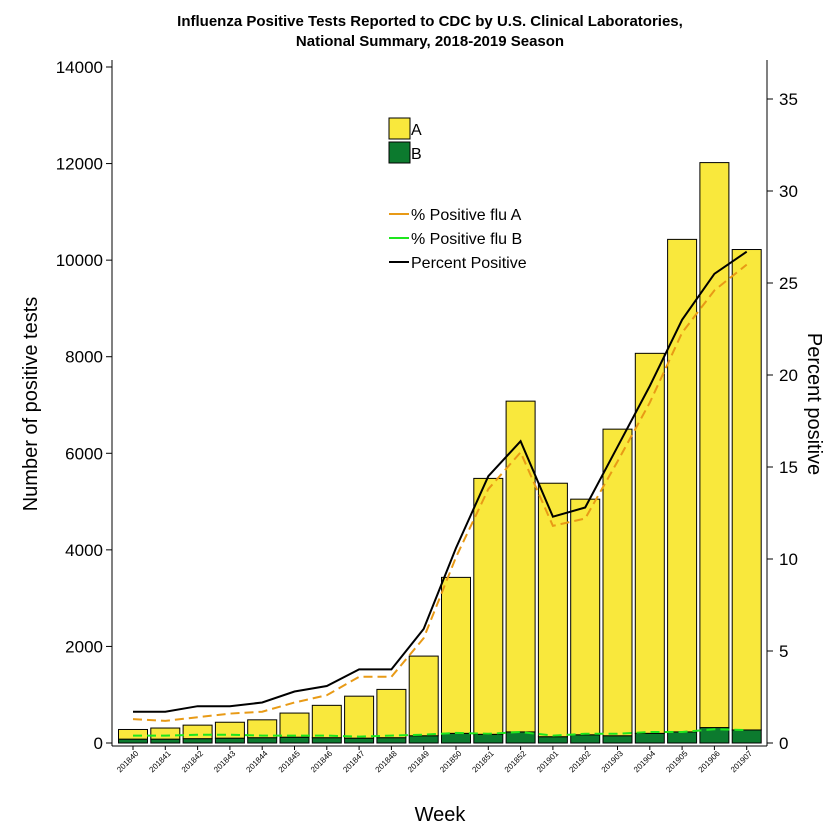 This screenshot has height=840, width=840. What do you see at coordinates (516, 762) in the screenshot?
I see `x-tick-label: 201852` at bounding box center [516, 762].